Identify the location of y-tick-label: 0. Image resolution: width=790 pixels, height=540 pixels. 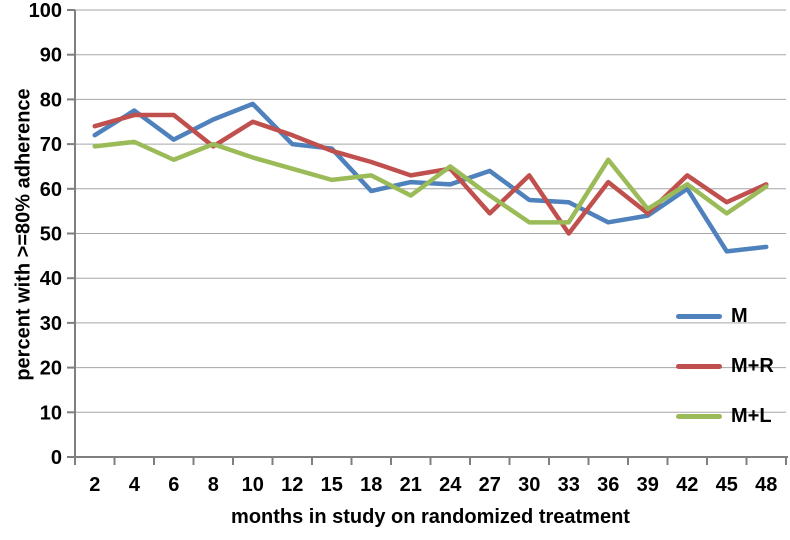
(56, 458).